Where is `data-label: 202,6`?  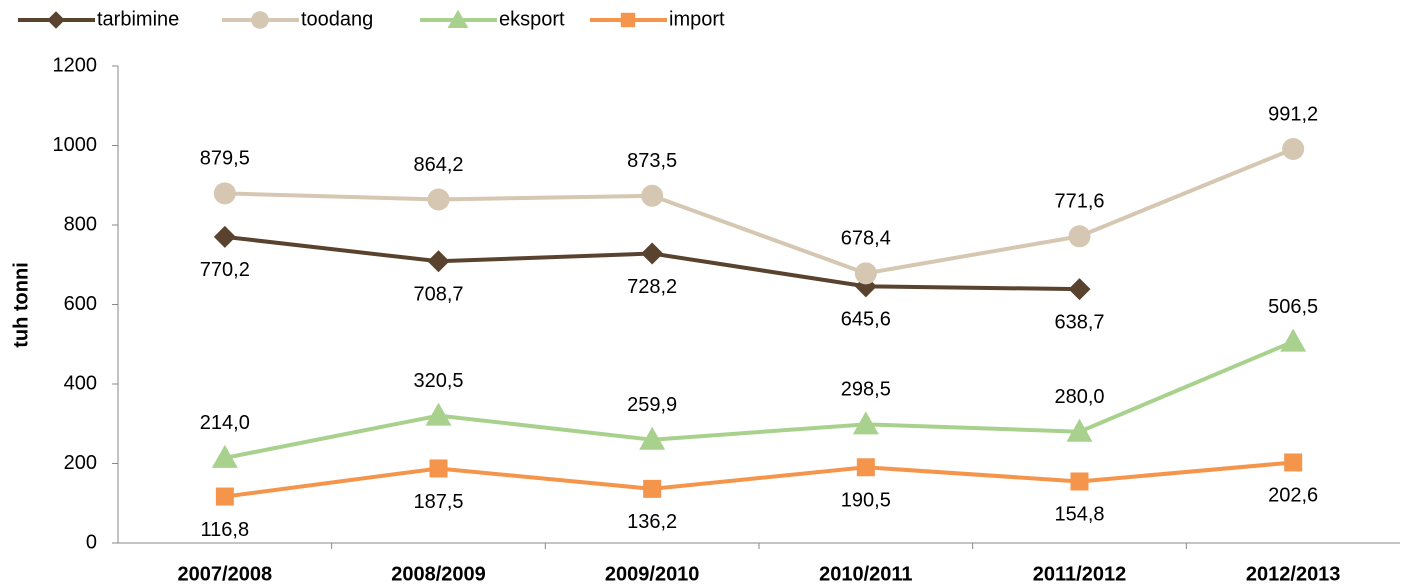
data-label: 202,6 is located at coordinates (1293, 496).